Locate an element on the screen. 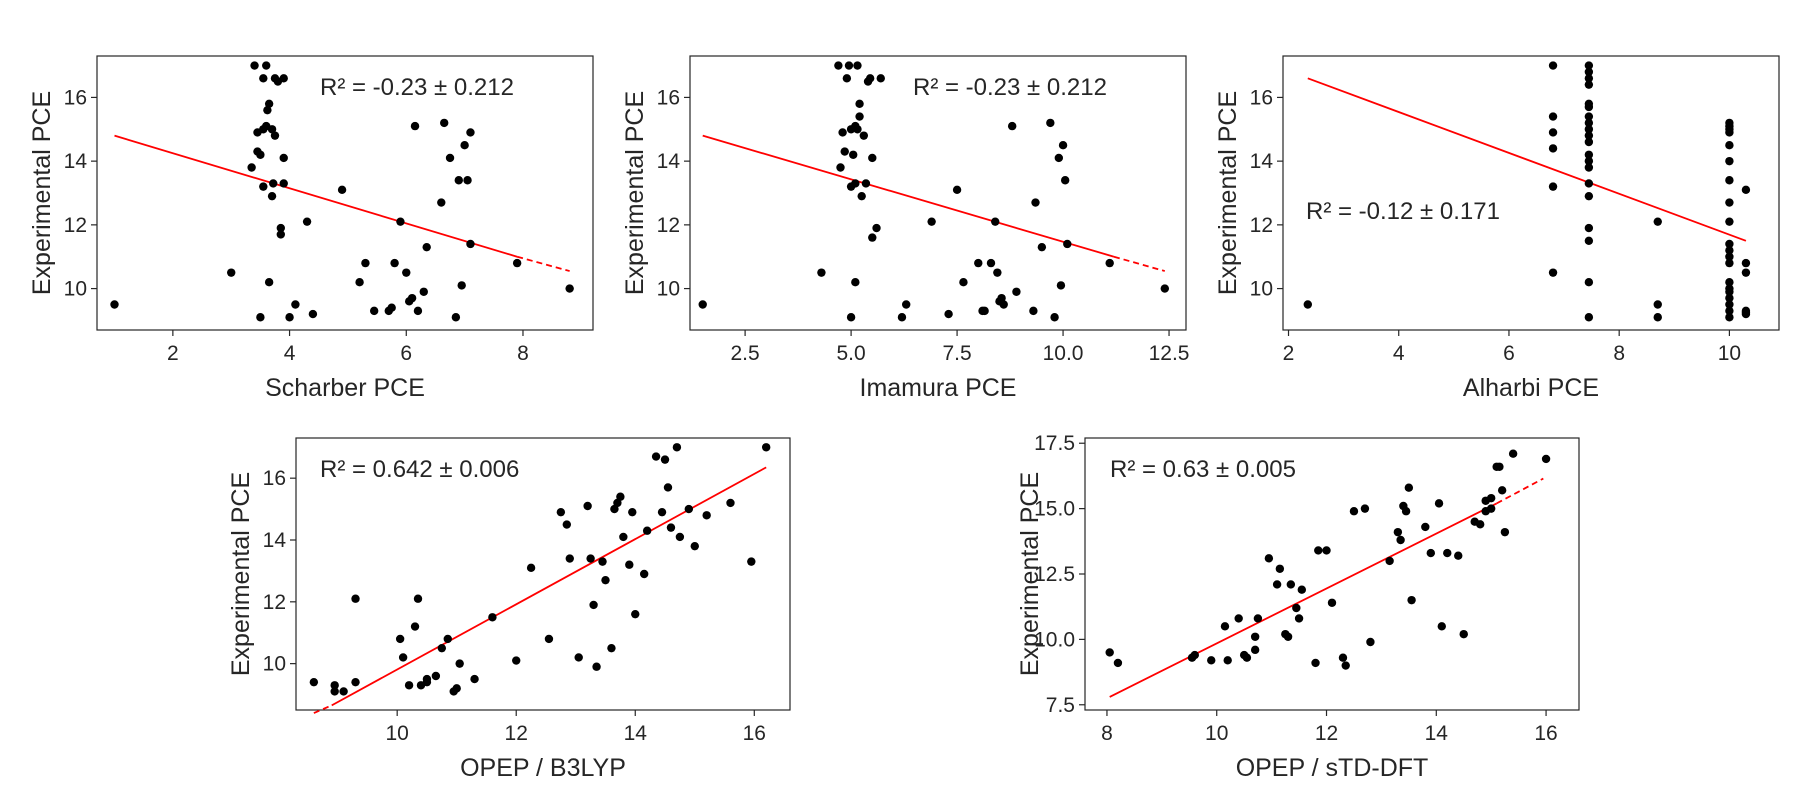 The image size is (1800, 800). x-tick-label: 2 is located at coordinates (173, 353).